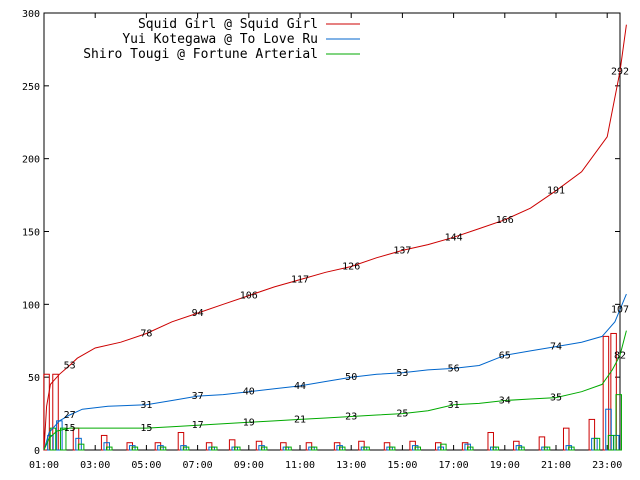  I want to click on data-label: 74, so click(556, 347).